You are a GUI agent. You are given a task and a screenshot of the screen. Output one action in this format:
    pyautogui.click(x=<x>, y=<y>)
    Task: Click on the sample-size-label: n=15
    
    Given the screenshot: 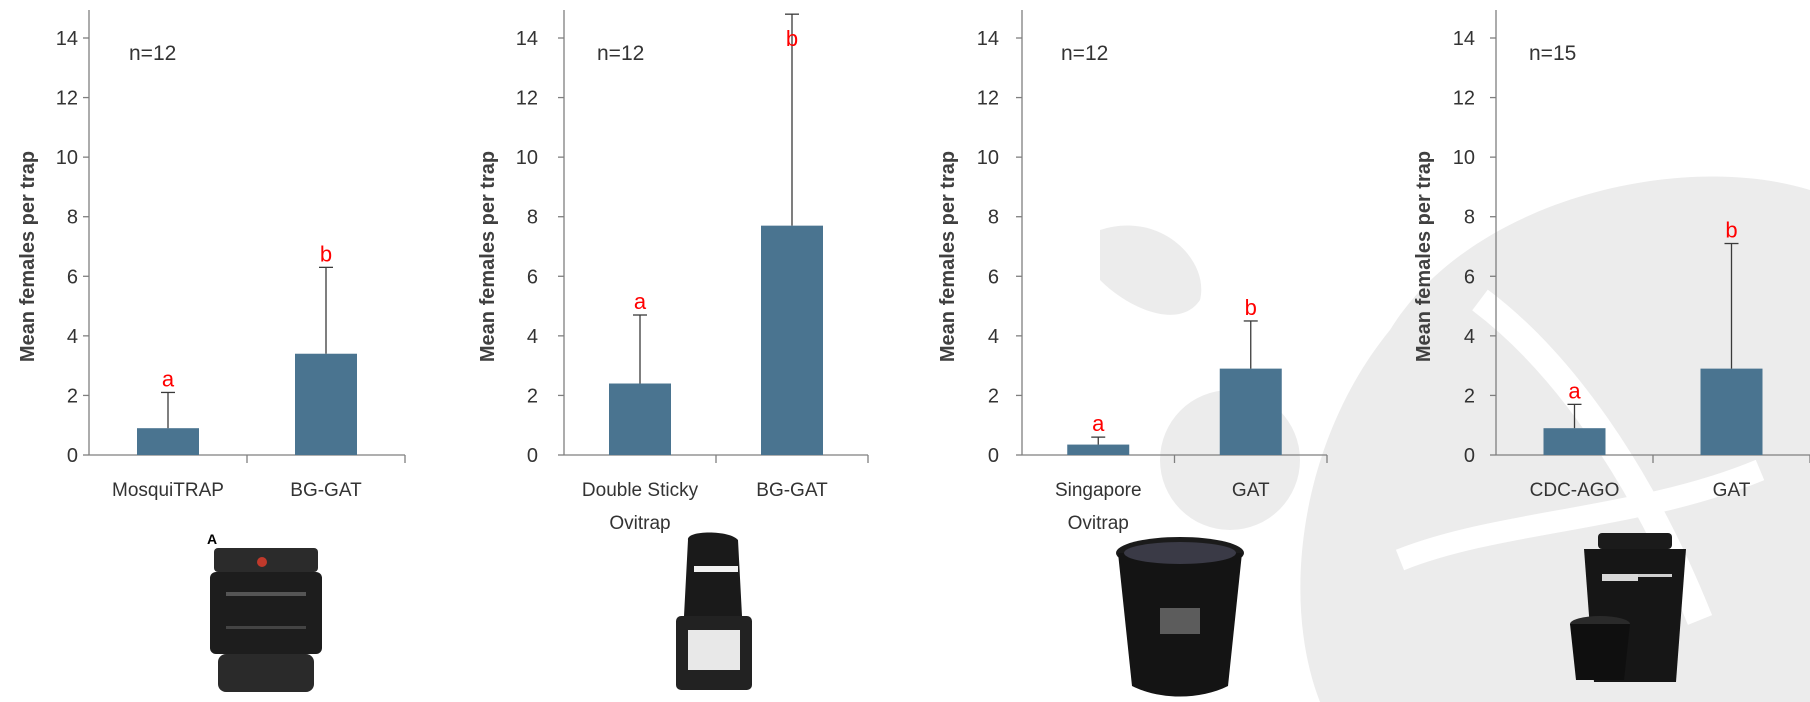 What is the action you would take?
    pyautogui.click(x=1552, y=53)
    